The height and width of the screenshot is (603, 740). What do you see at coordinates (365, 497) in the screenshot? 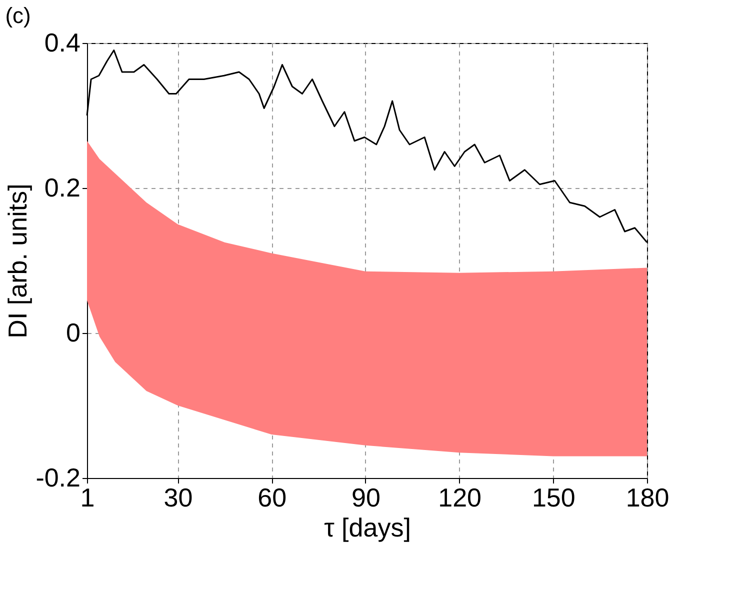
I see `x-tick-label: 90` at bounding box center [365, 497].